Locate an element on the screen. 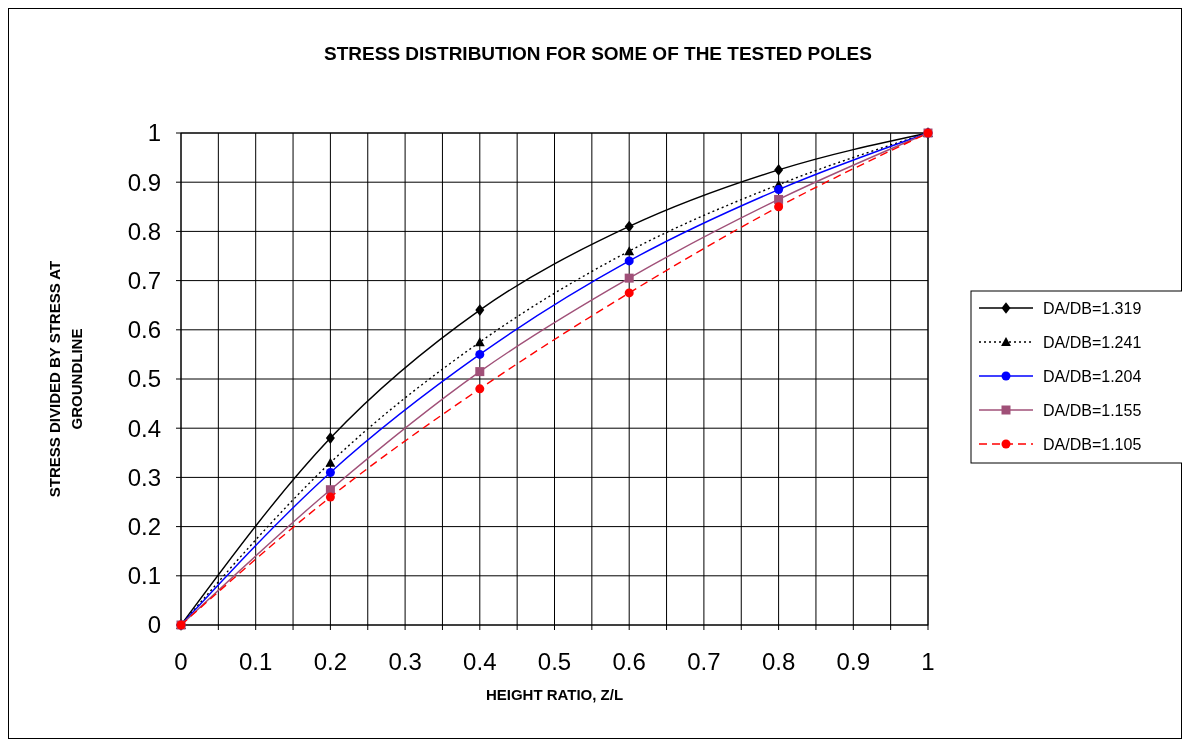 The image size is (1190, 747). y-tick-label: 0 is located at coordinates (154, 625).